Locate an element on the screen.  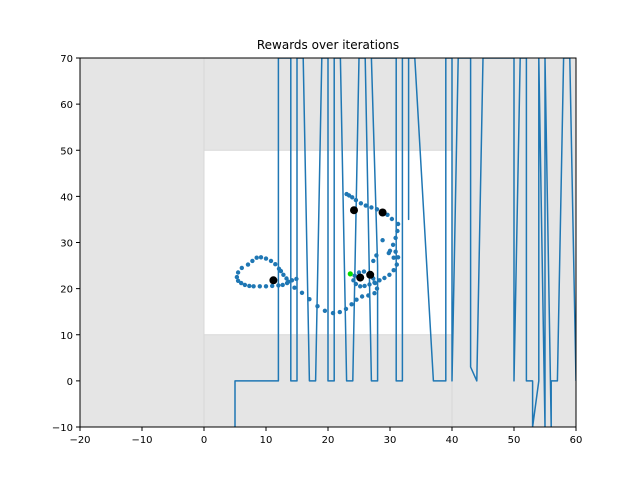
x-tick-label-2: 0 is located at coordinates (204, 440).